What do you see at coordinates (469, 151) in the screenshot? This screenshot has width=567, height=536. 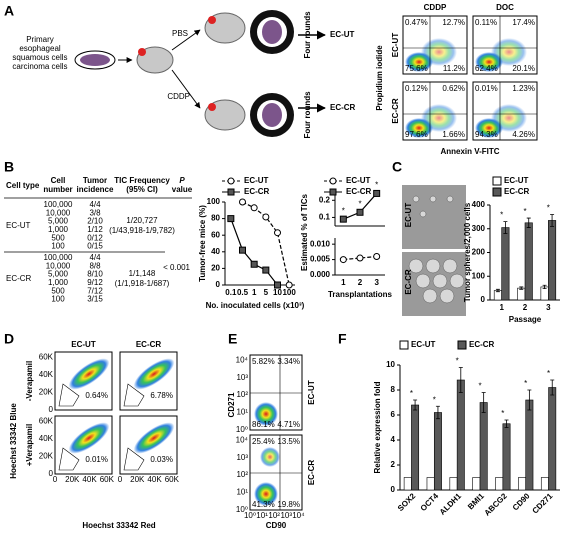 I see `flow-xlabel: Annexin V-FITC` at bounding box center [469, 151].